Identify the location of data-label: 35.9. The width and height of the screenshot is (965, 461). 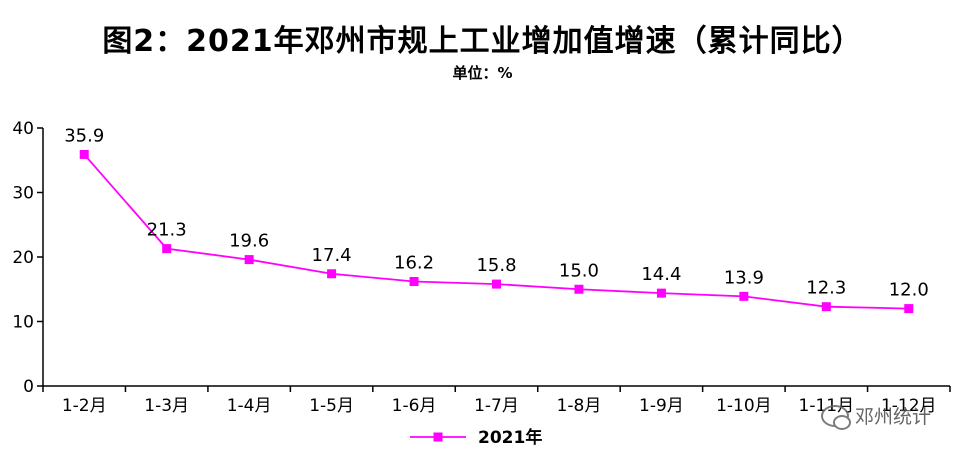
(84, 135).